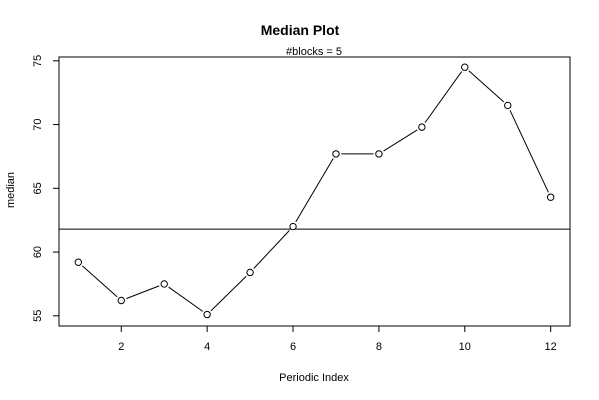 The width and height of the screenshot is (599, 400). I want to click on y-tick-label: 60, so click(38, 252).